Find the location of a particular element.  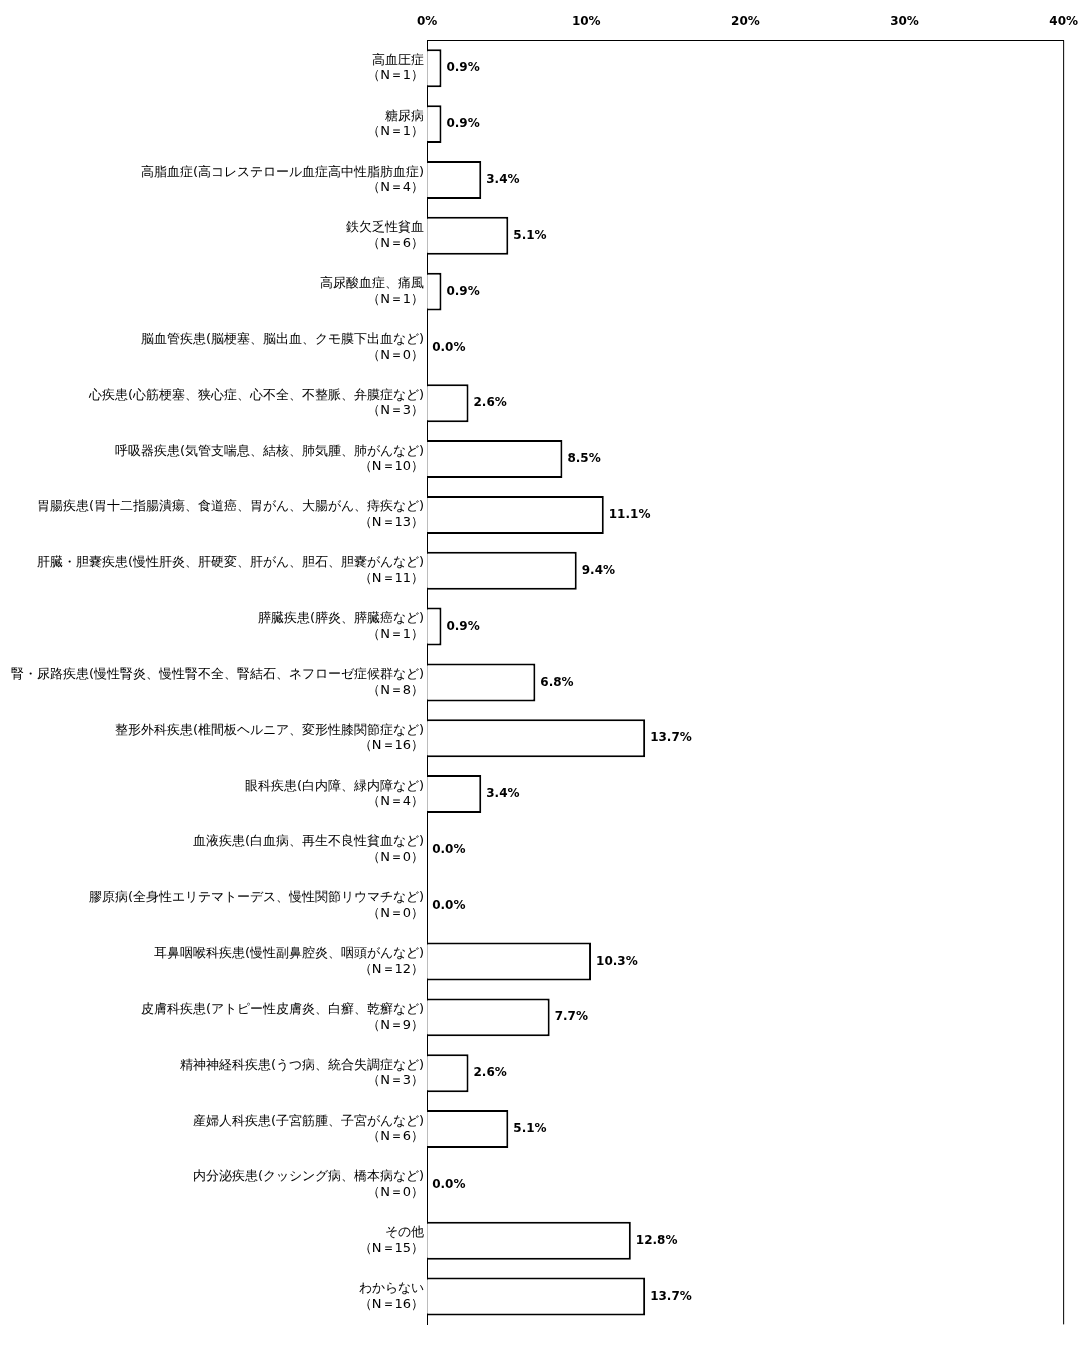

y-tick-label: 内分泌疾患(クッシング病、橋本病など)（N＝0） is located at coordinates (308, 1184).